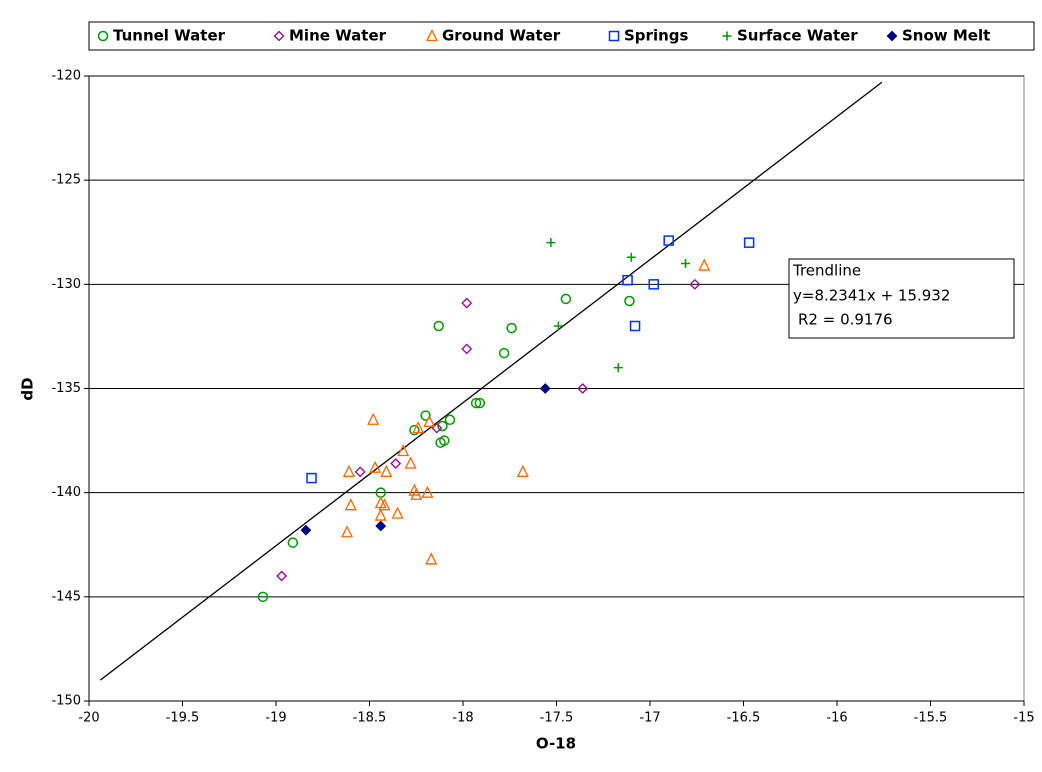 The width and height of the screenshot is (1042, 772). I want to click on x-tick-label: -18, so click(462, 718).